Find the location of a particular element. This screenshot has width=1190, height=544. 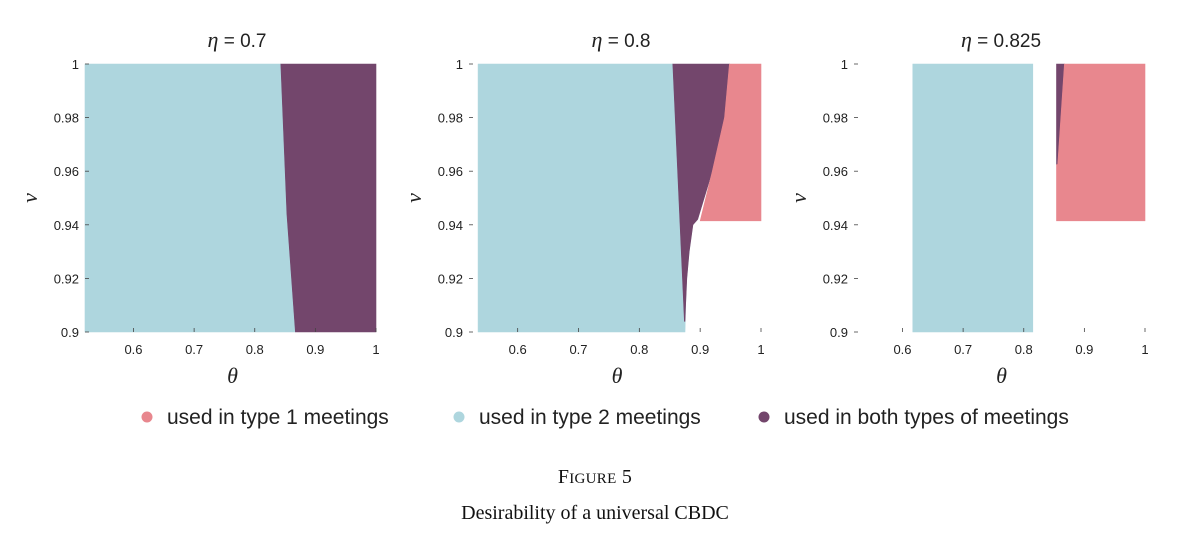

legend-label-both: used in both types of meetings is located at coordinates (926, 417).